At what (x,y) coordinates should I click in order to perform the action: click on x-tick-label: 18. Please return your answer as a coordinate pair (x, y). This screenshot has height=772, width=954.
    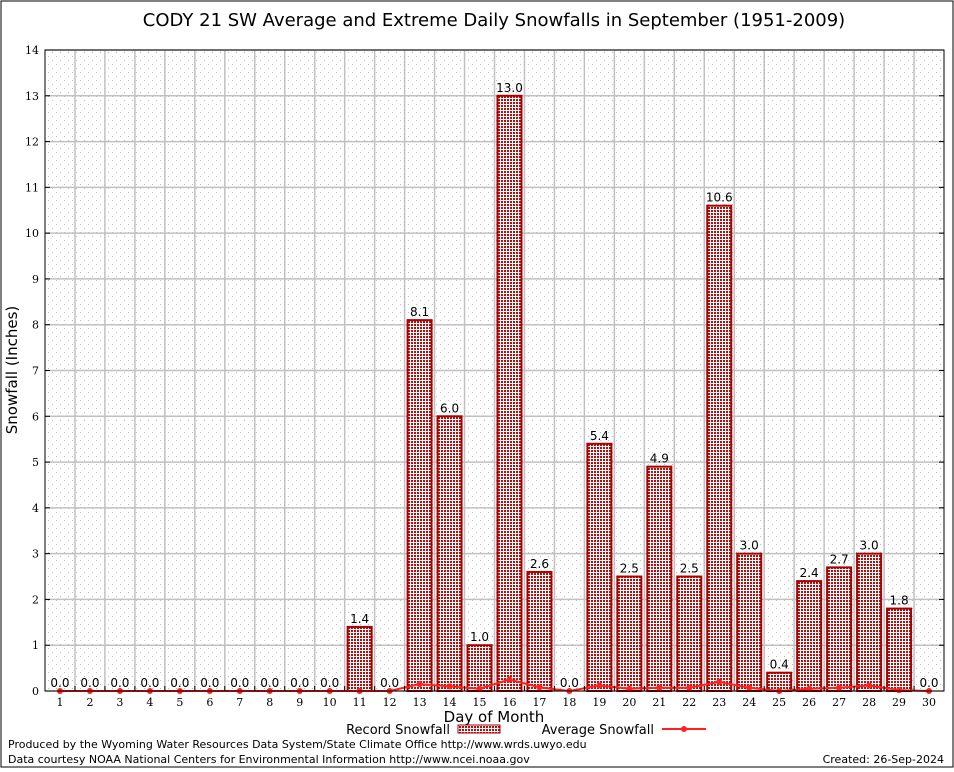
    Looking at the image, I should click on (569, 702).